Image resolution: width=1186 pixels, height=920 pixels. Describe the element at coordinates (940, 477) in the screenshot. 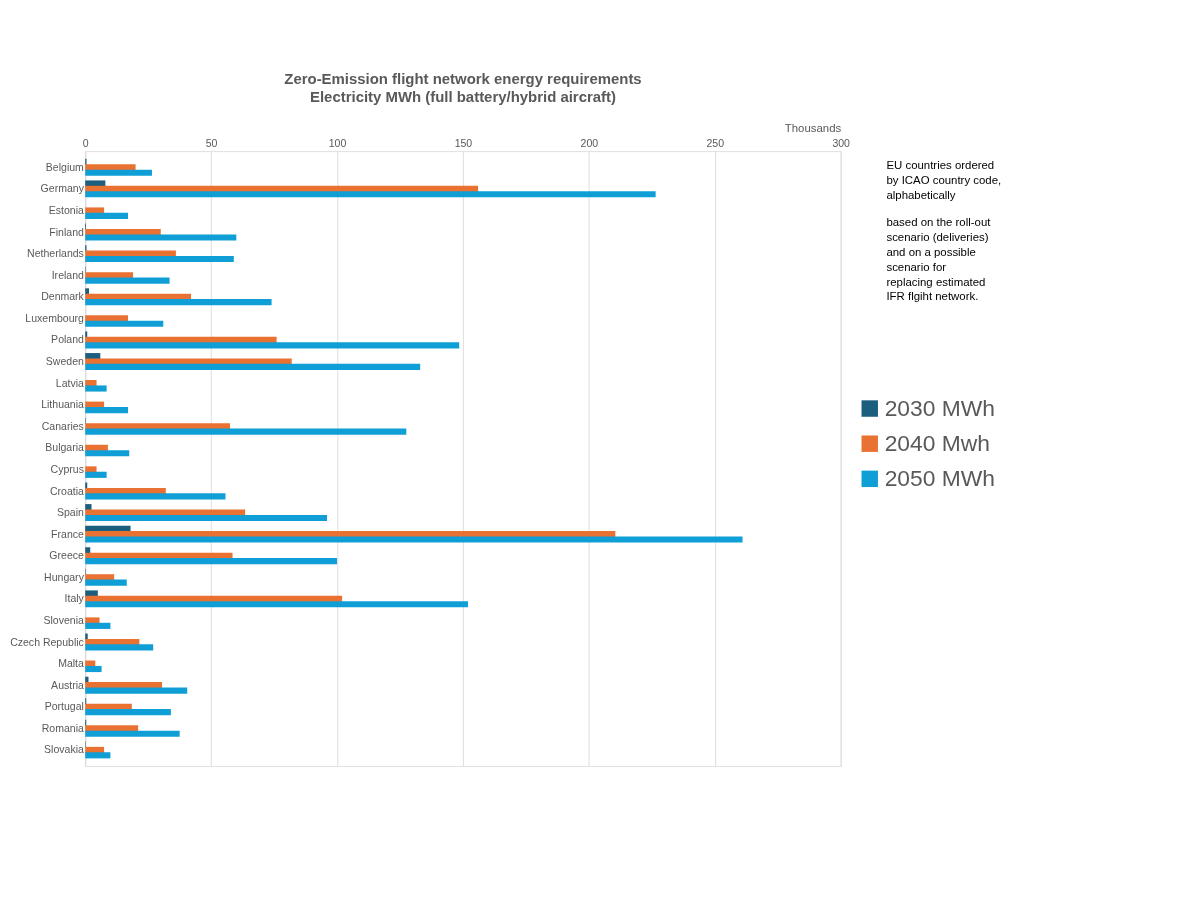

I see `legend-label: 2050 MWh` at that location.